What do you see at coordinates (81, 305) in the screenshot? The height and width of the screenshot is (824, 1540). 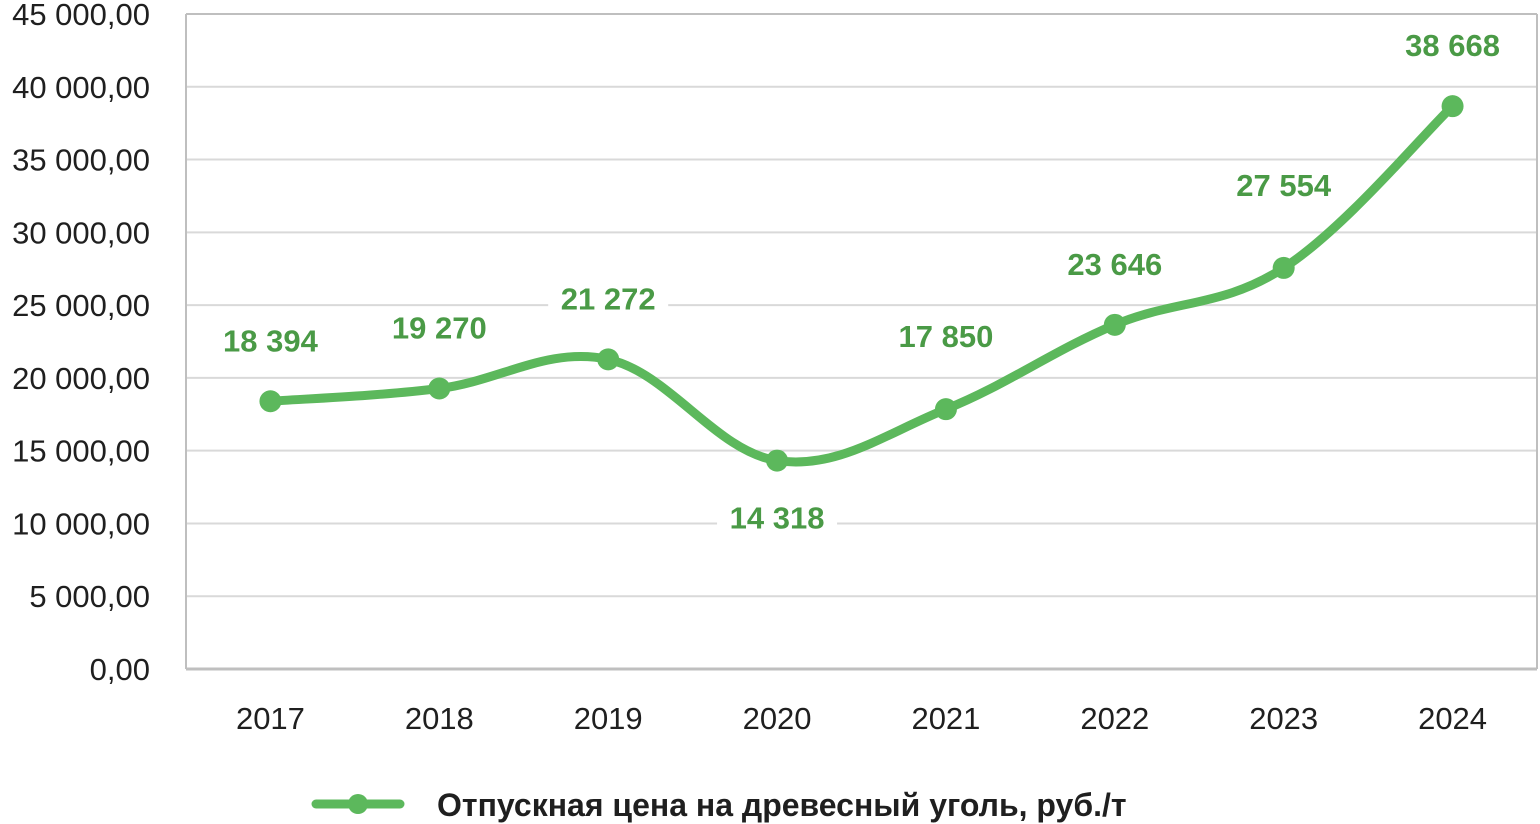 I see `y-tick-label: 25 000,00` at bounding box center [81, 305].